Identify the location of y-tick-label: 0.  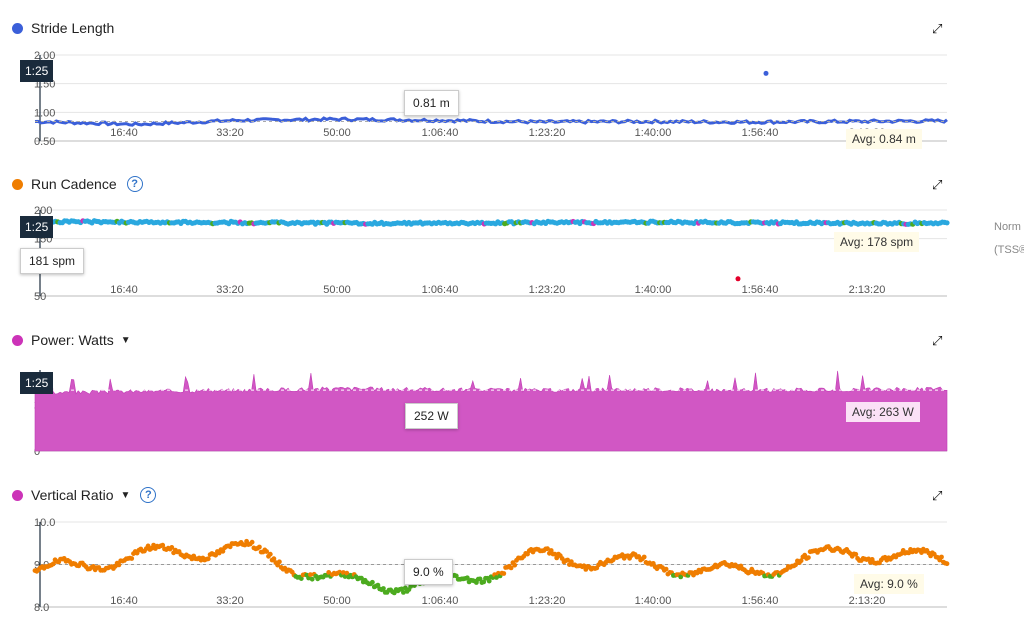
(37, 452).